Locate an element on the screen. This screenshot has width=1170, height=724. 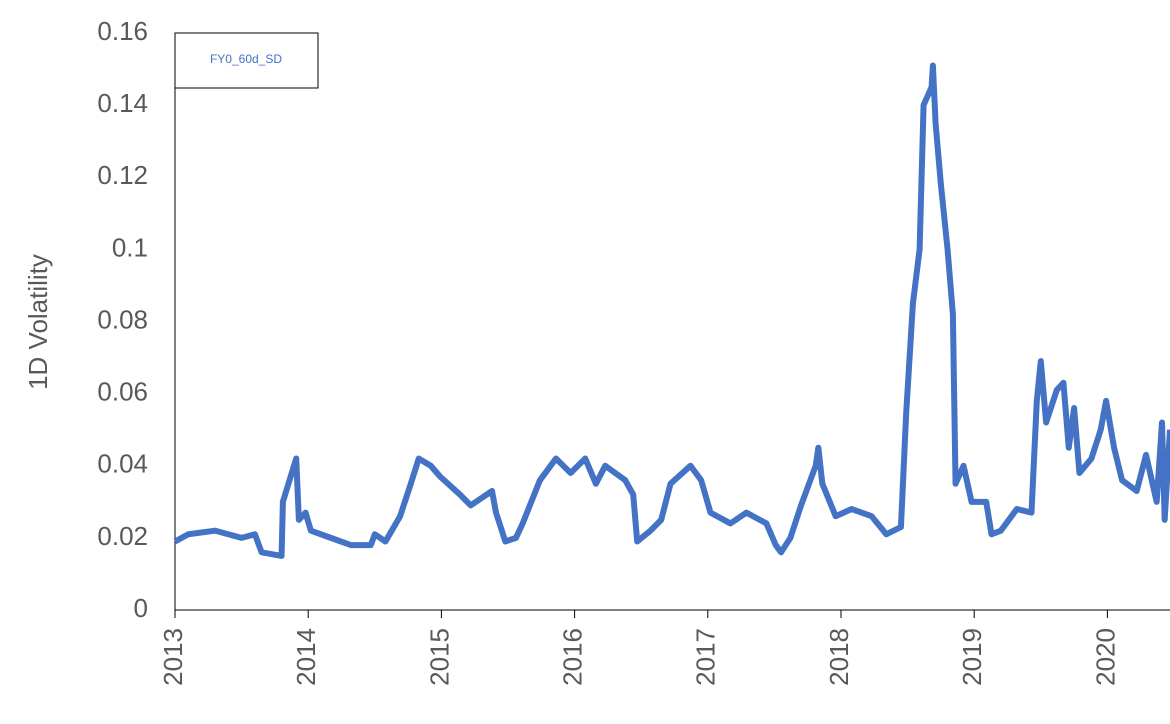
legend-box is located at coordinates (246, 60).